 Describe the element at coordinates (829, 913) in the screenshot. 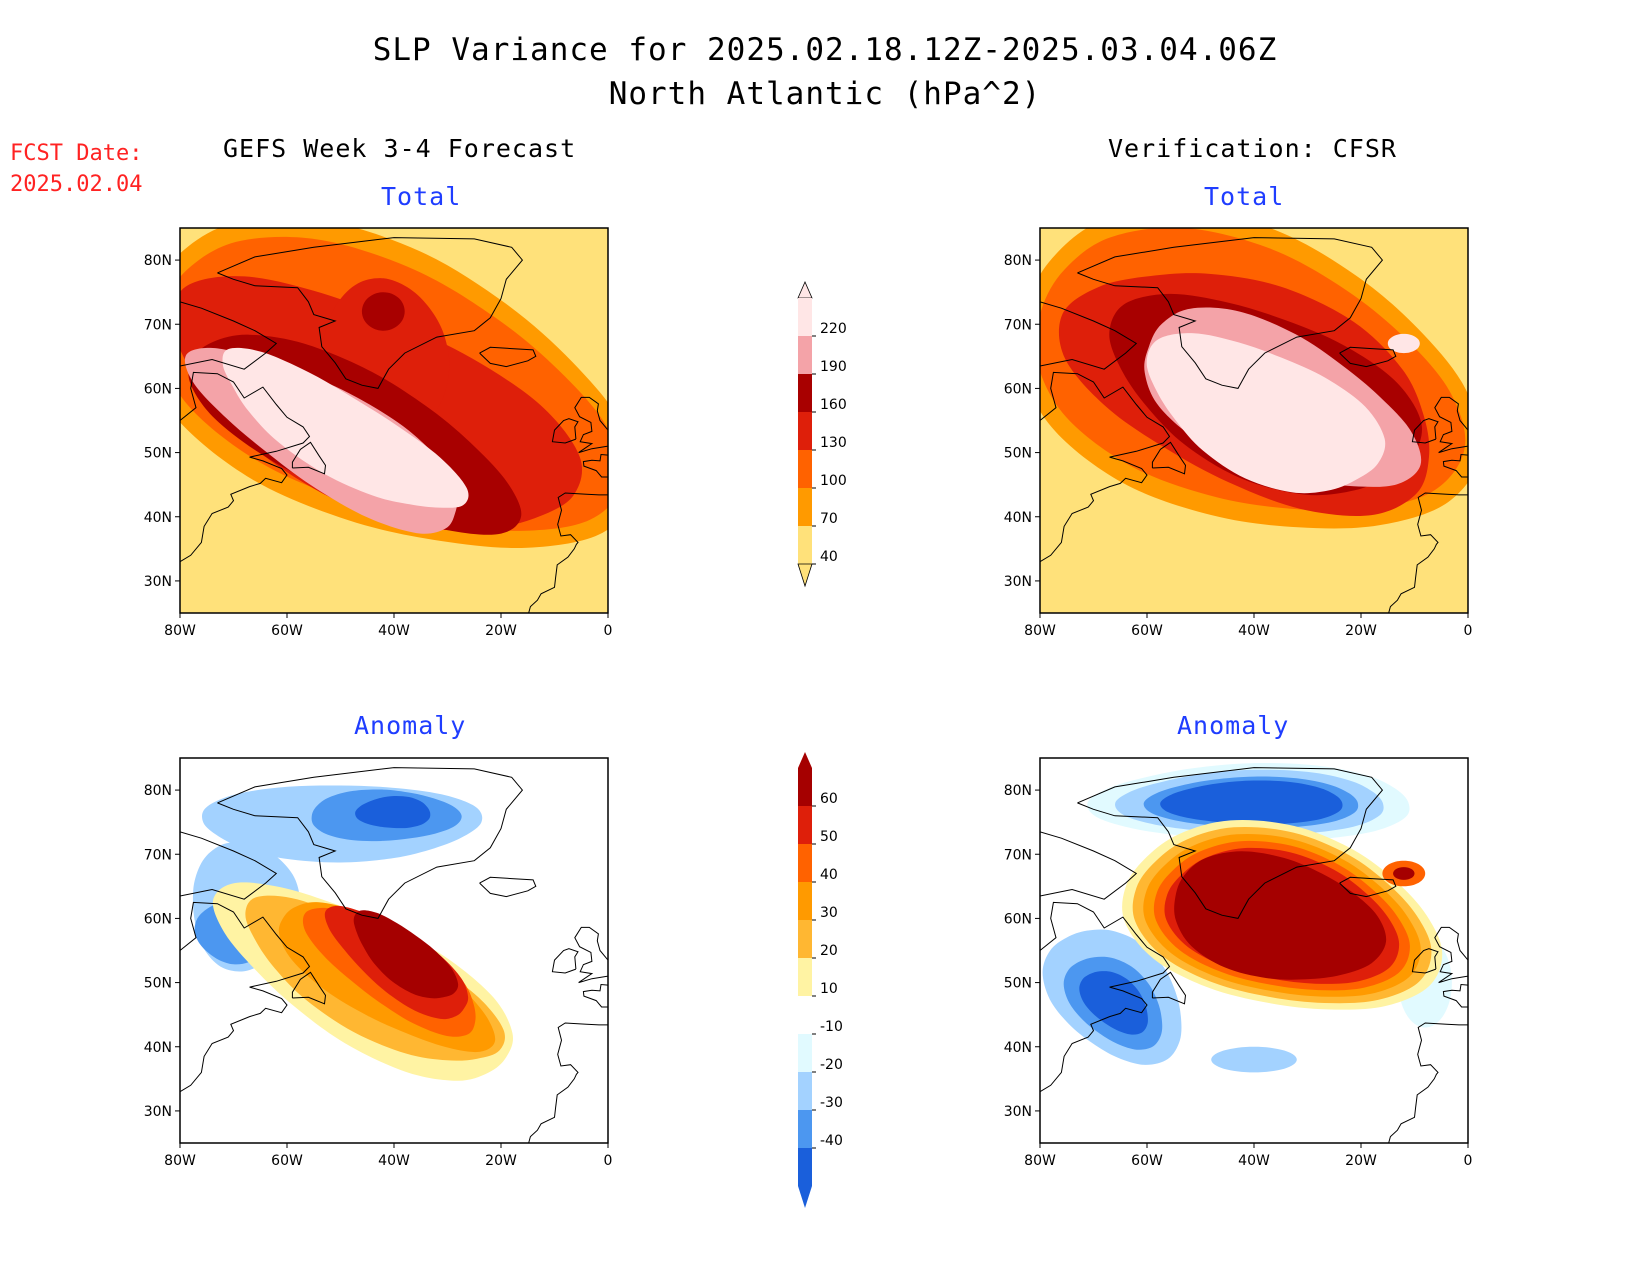

I see `colorbar-label: 30` at that location.